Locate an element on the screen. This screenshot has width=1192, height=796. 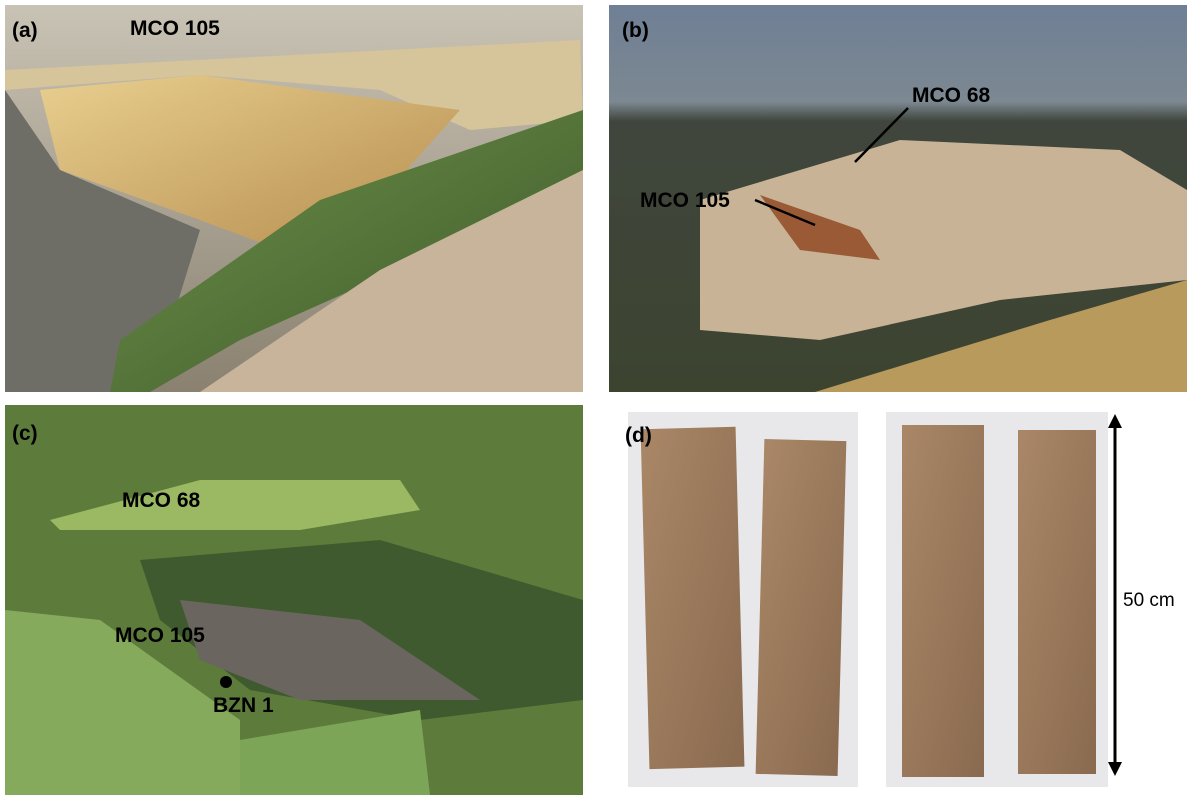
field is located at coordinates (235, 505).